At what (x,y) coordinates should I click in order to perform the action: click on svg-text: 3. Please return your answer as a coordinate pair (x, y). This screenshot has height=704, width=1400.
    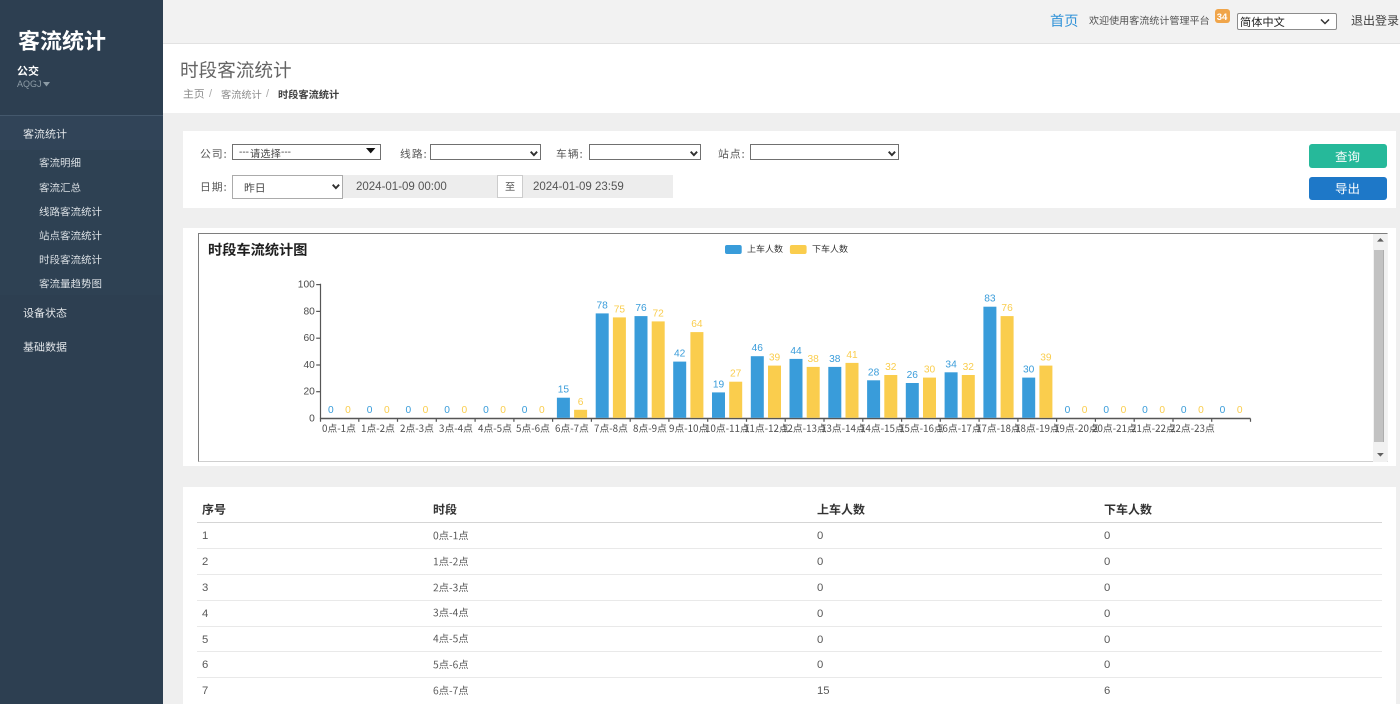
    Looking at the image, I should click on (205, 588).